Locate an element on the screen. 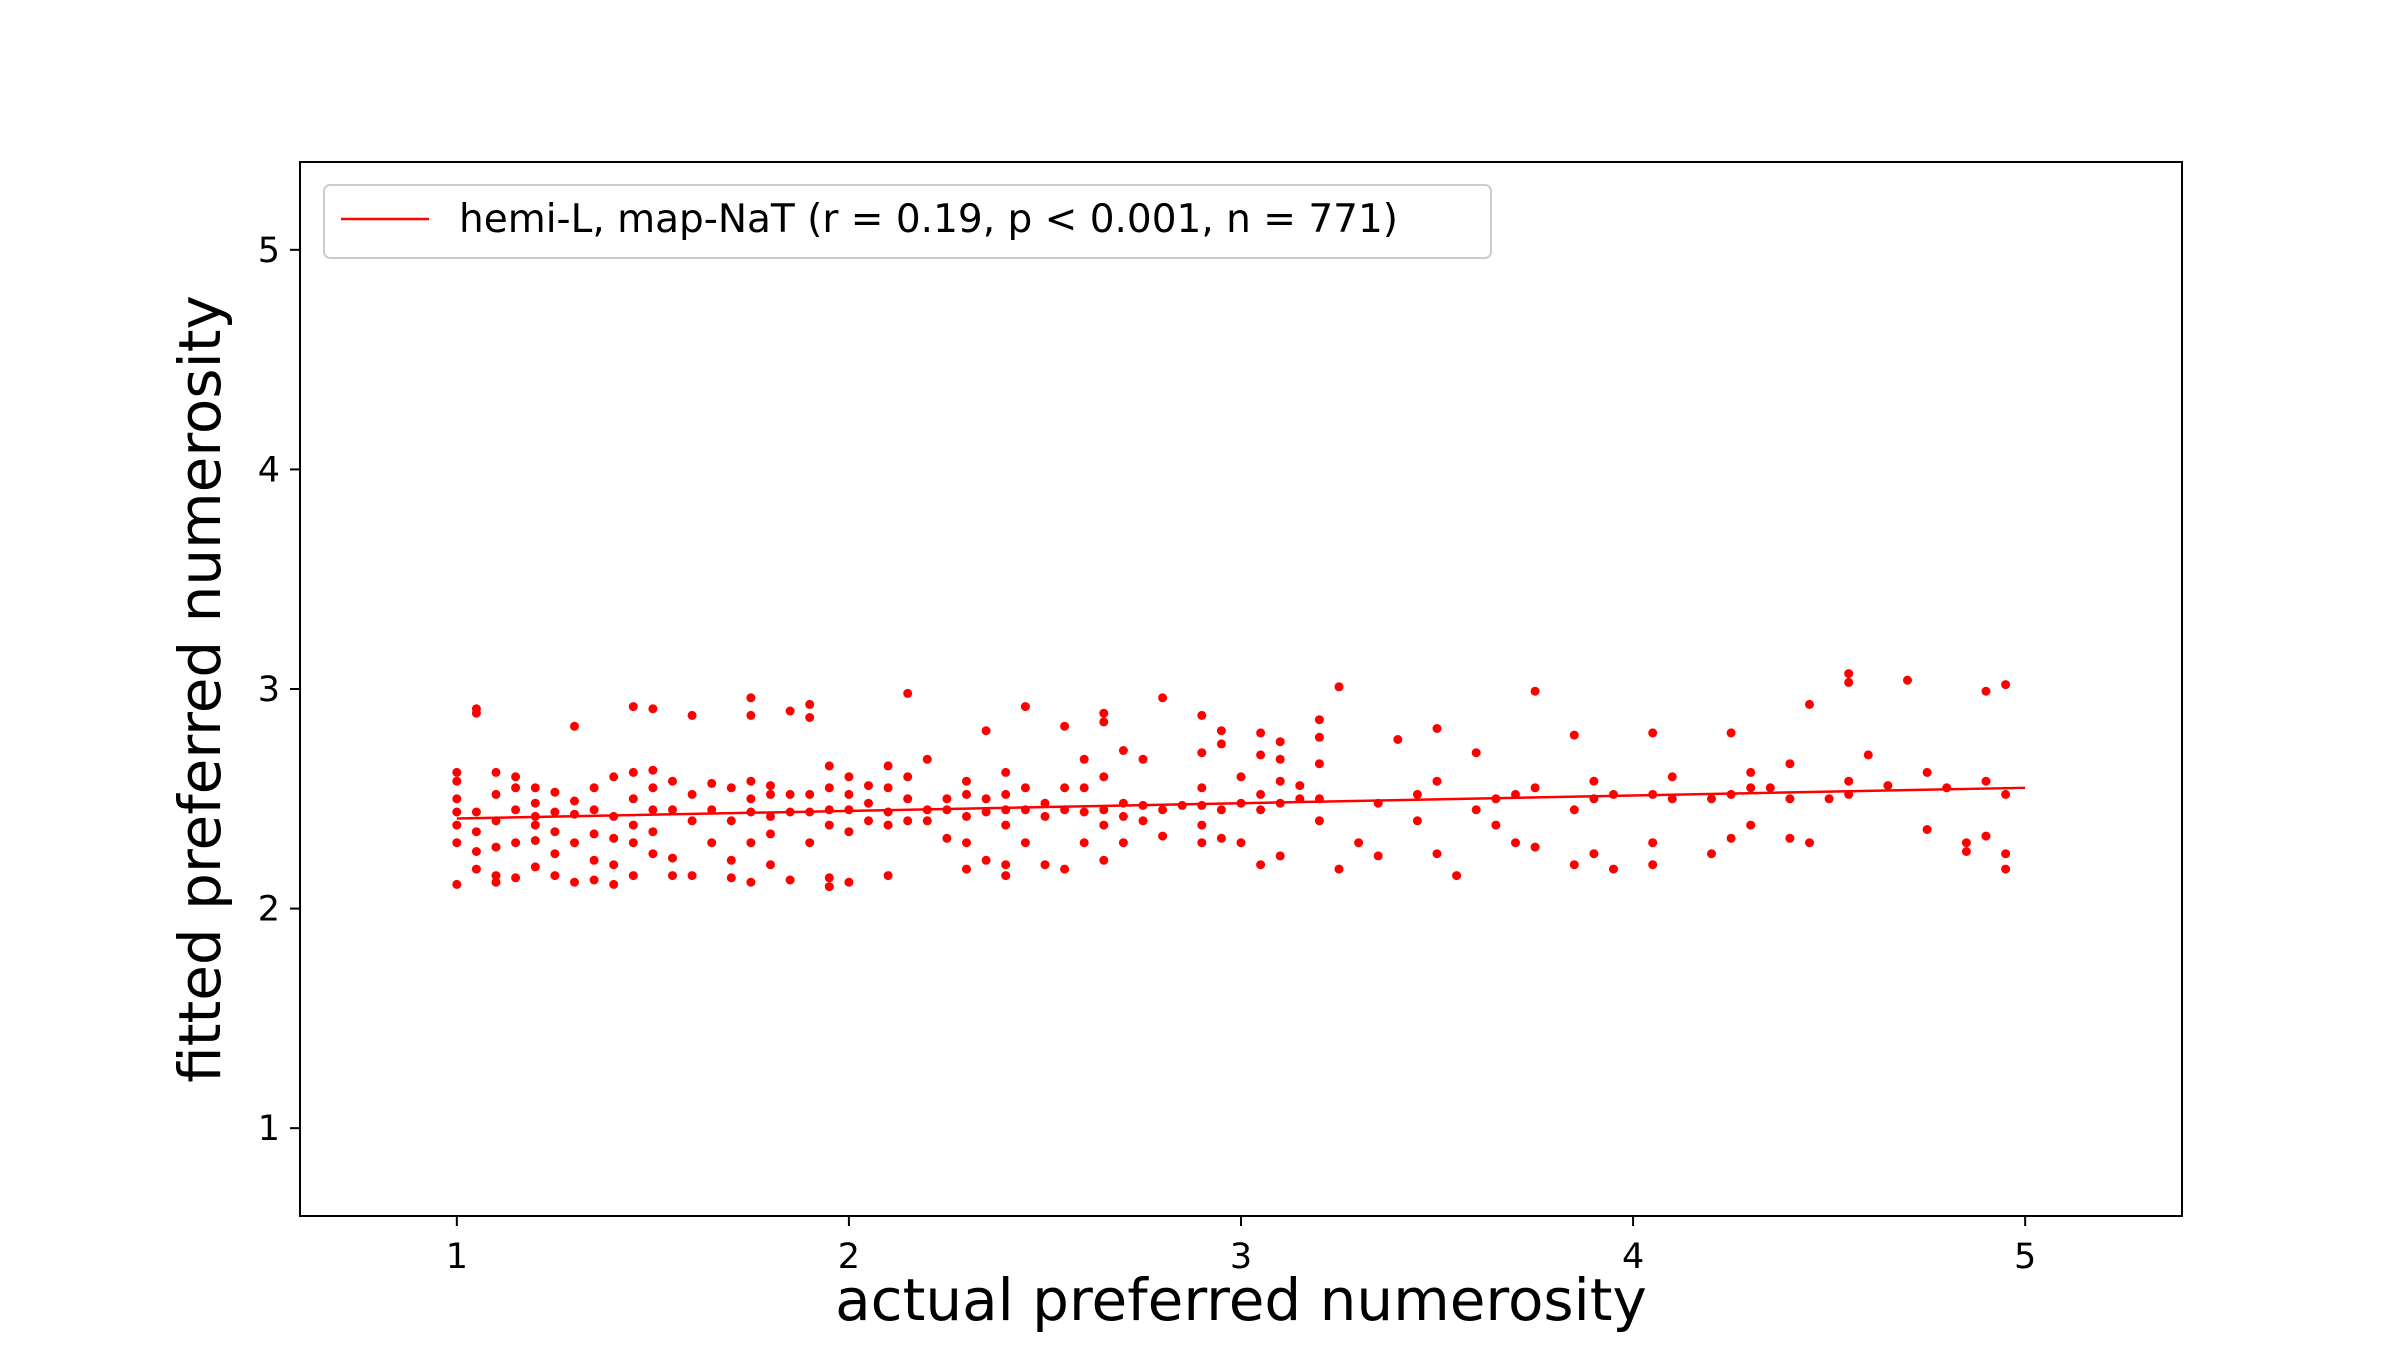 The width and height of the screenshot is (2400, 1350). y-axis-label: fitted preferred numerosity is located at coordinates (200, 689).